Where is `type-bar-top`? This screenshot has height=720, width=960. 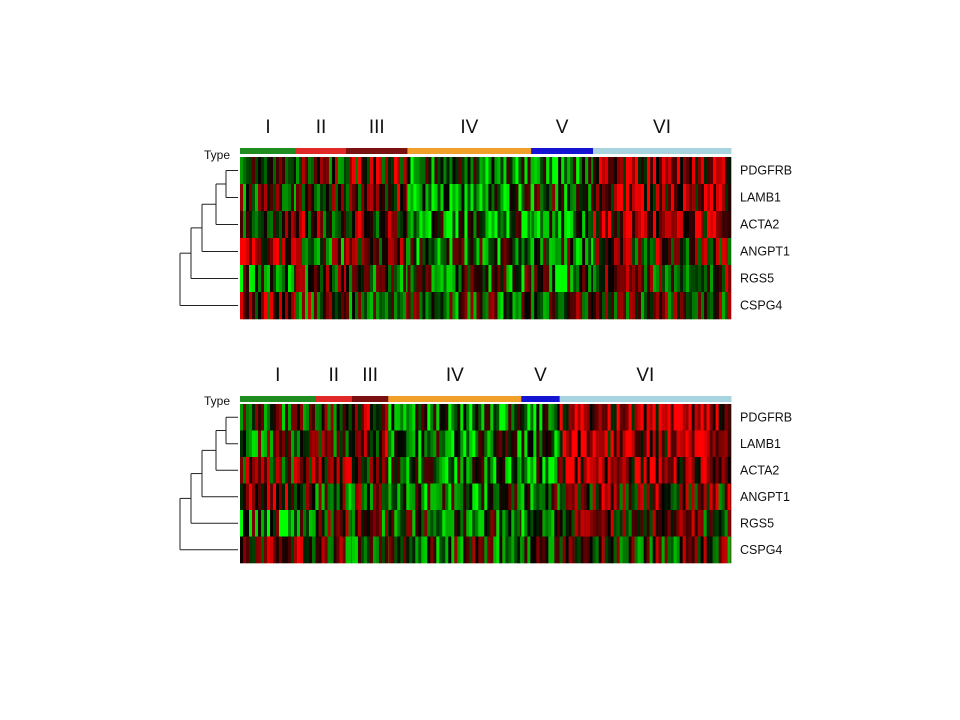 type-bar-top is located at coordinates (486, 151).